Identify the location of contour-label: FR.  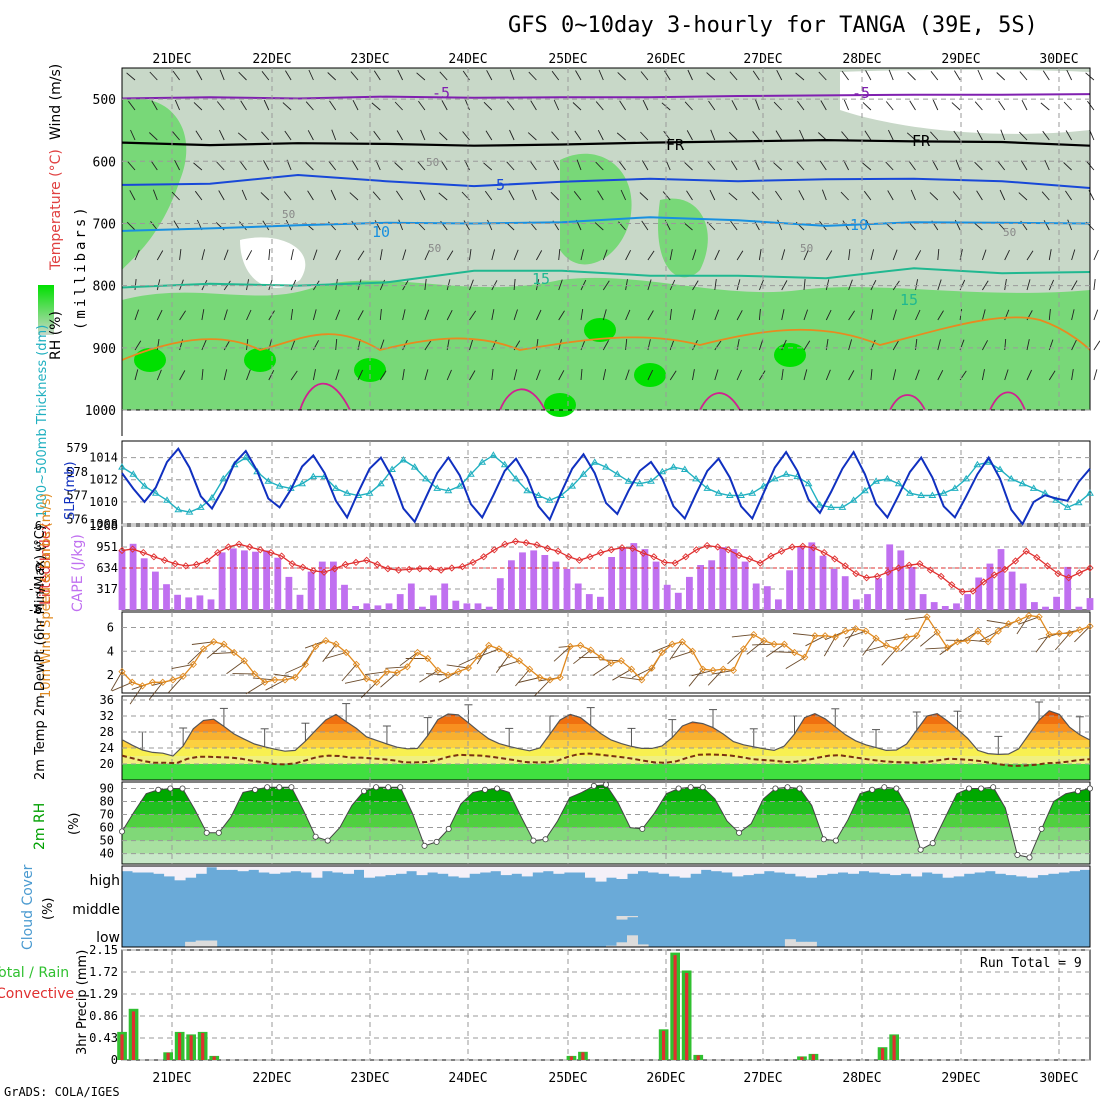
(921, 141).